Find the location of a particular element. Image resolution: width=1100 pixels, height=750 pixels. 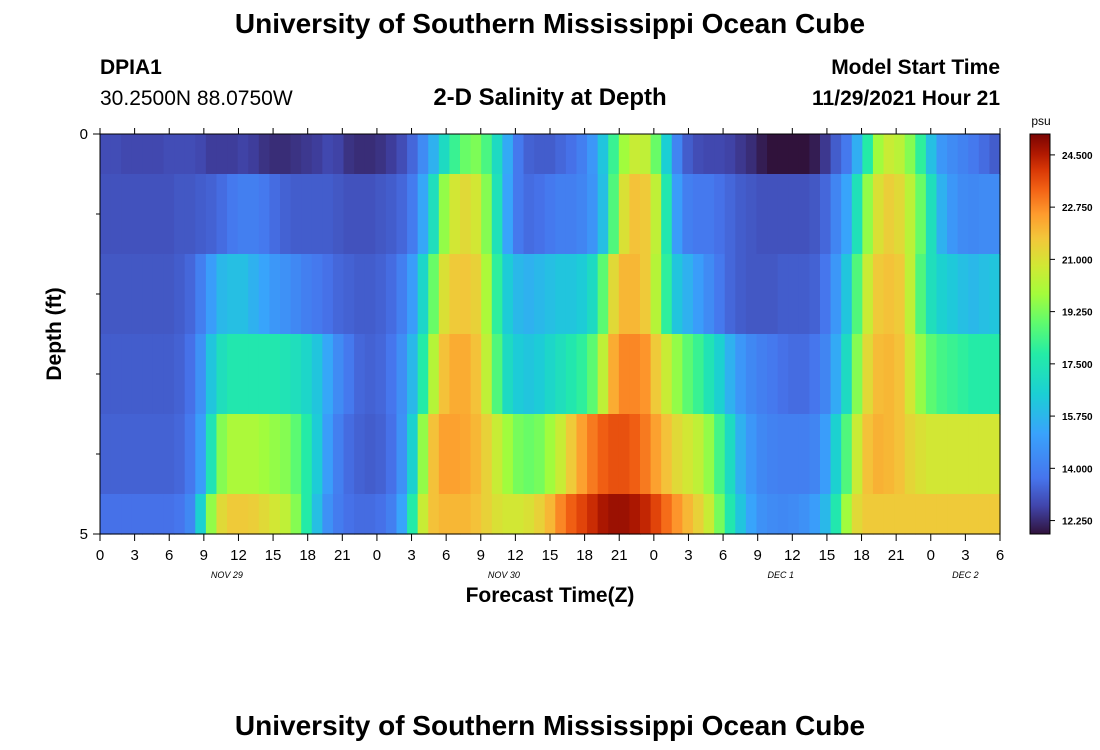

y-axis: 05 is located at coordinates (90, 334).